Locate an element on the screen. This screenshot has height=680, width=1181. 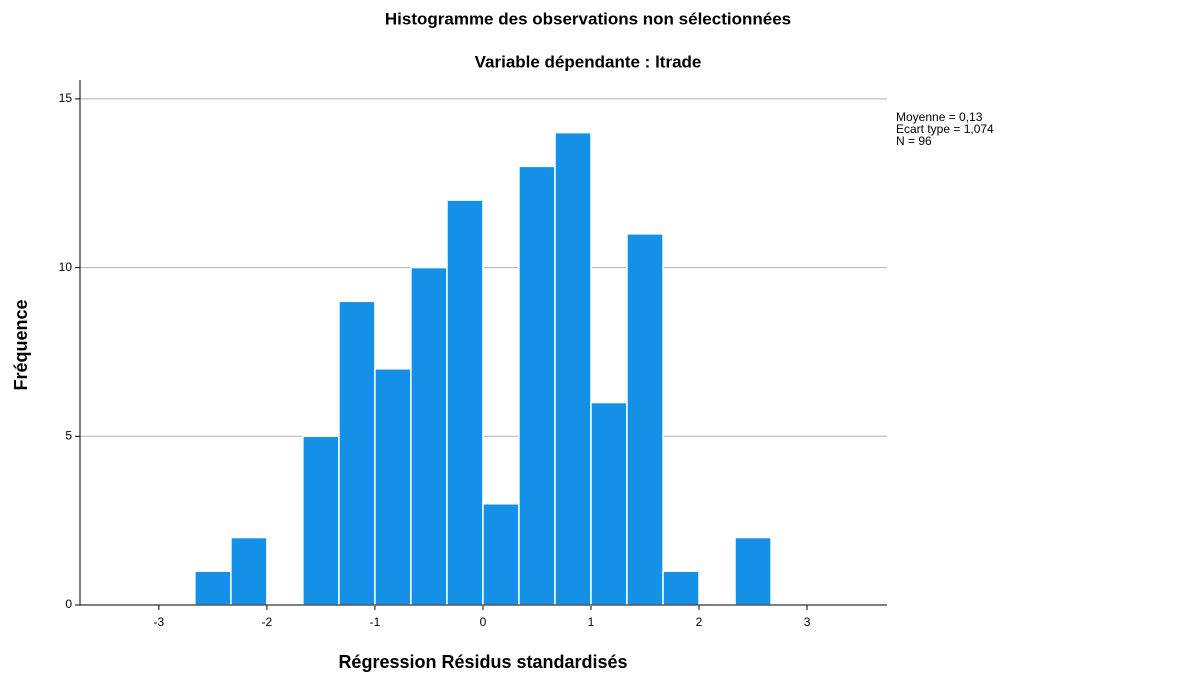
stat-annotation: Ecart type = 1,074 is located at coordinates (945, 129).